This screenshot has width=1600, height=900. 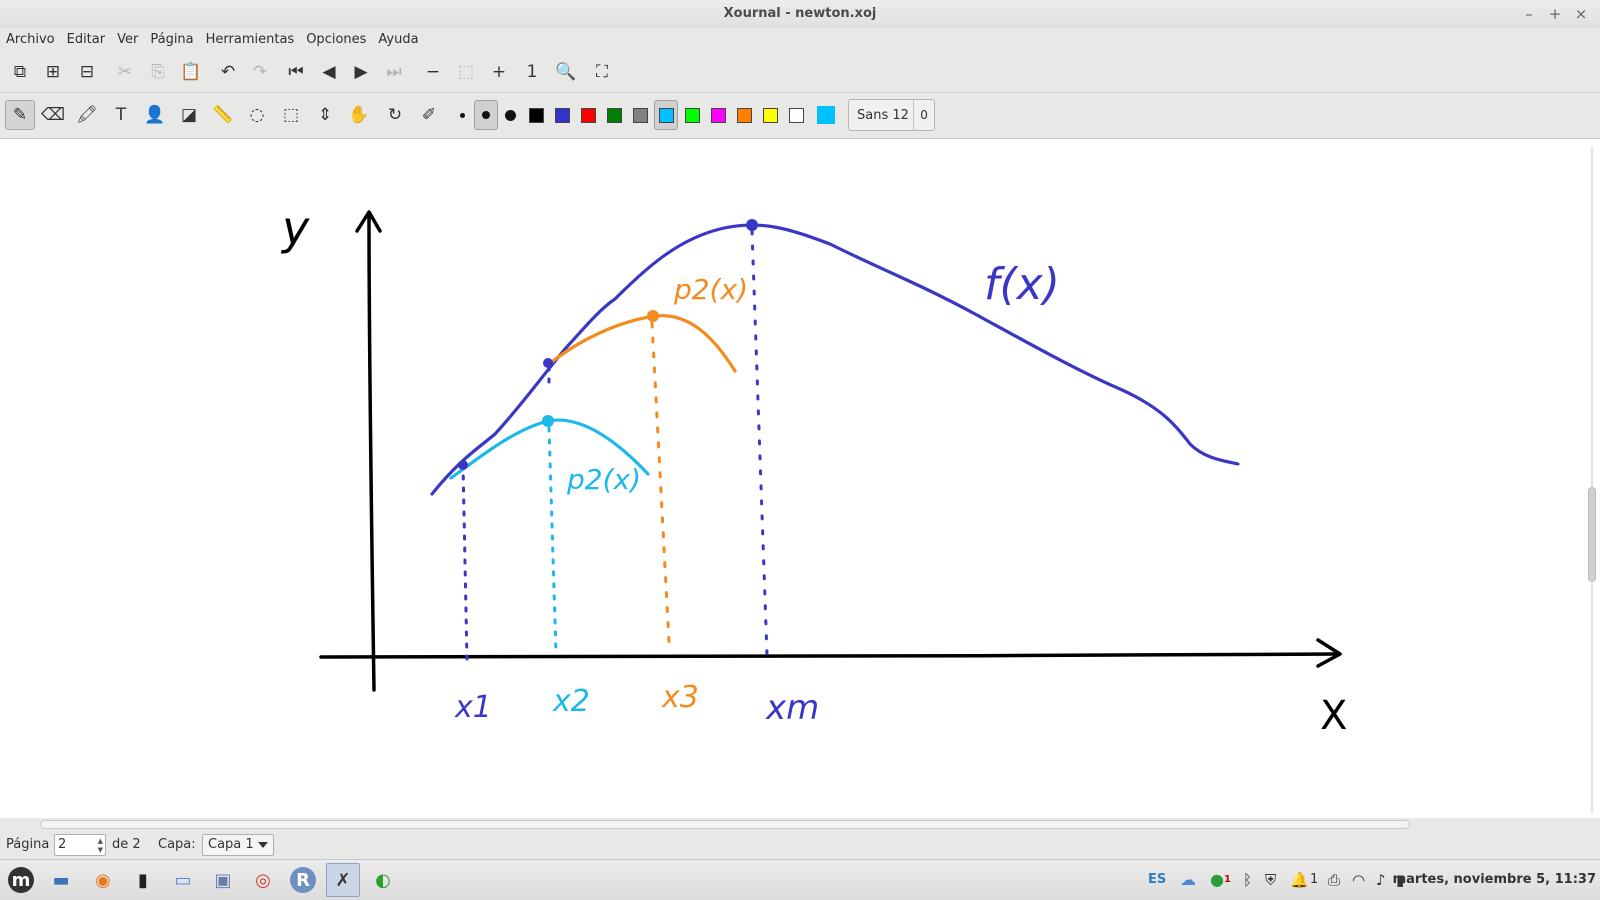 I want to click on color-orange-button, so click(x=744, y=115).